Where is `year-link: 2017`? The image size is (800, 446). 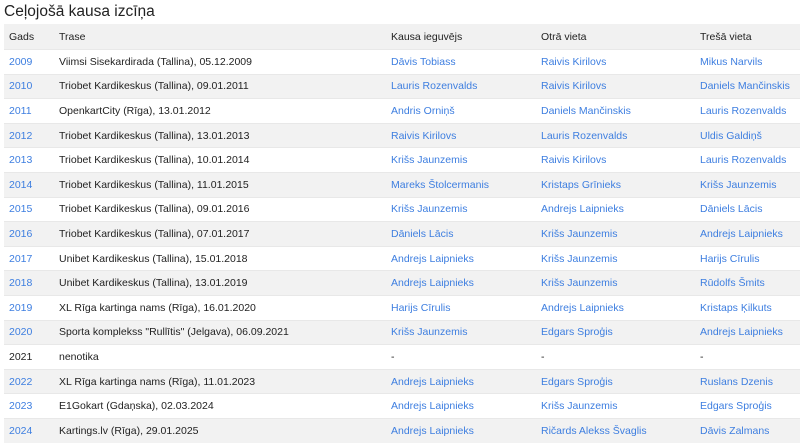
year-link: 2017 is located at coordinates (21, 258).